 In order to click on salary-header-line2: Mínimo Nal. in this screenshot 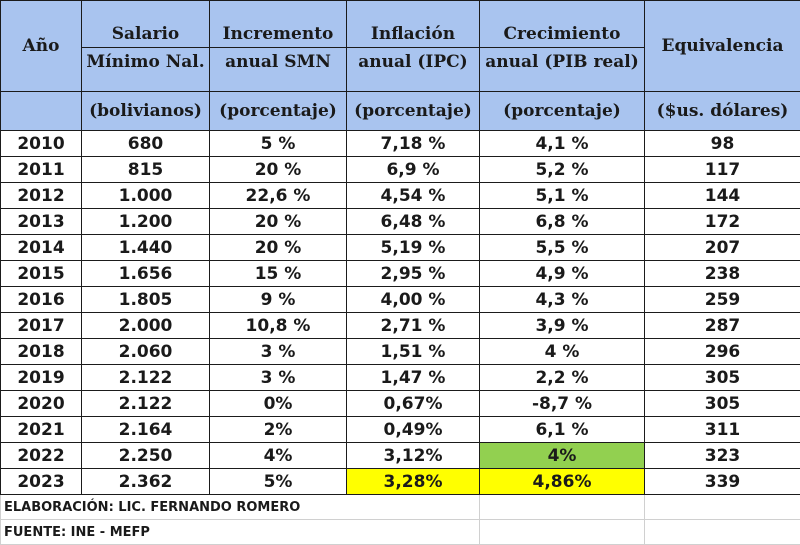, I will do `click(146, 70)`.